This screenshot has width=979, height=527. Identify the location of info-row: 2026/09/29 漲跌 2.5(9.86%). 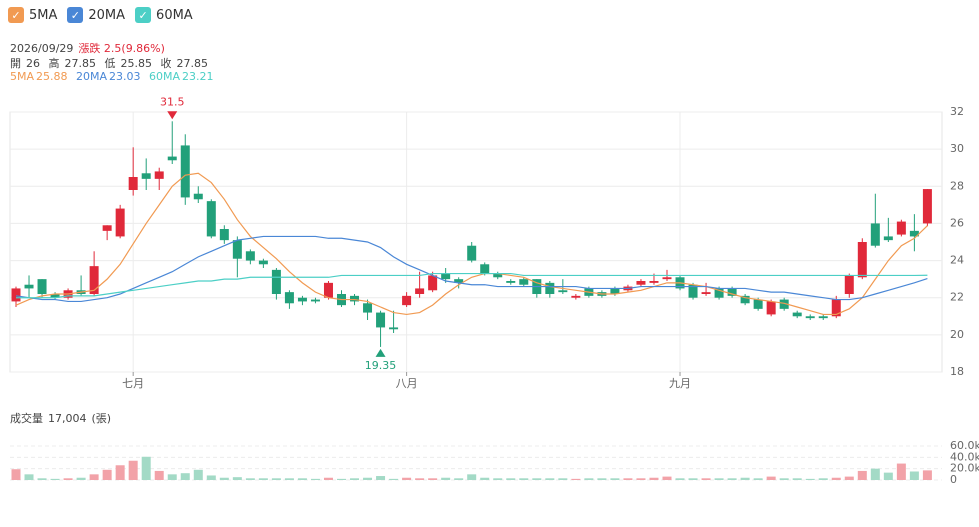
(90, 48).